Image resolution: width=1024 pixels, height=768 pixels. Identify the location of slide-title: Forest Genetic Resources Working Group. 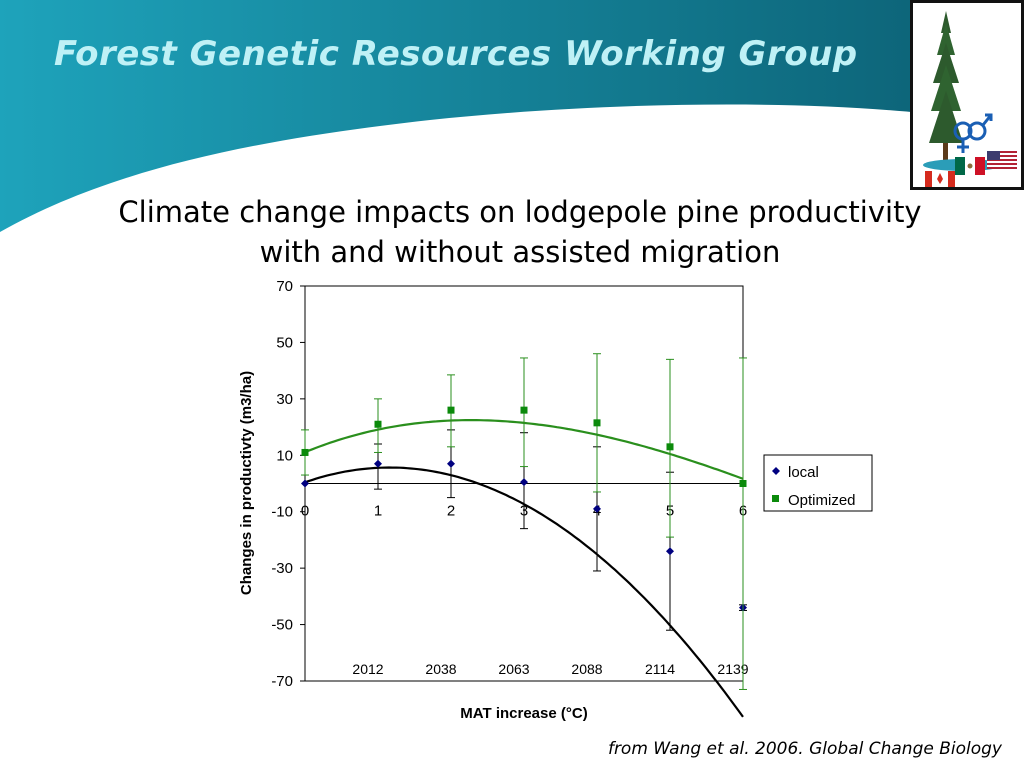
(456, 54).